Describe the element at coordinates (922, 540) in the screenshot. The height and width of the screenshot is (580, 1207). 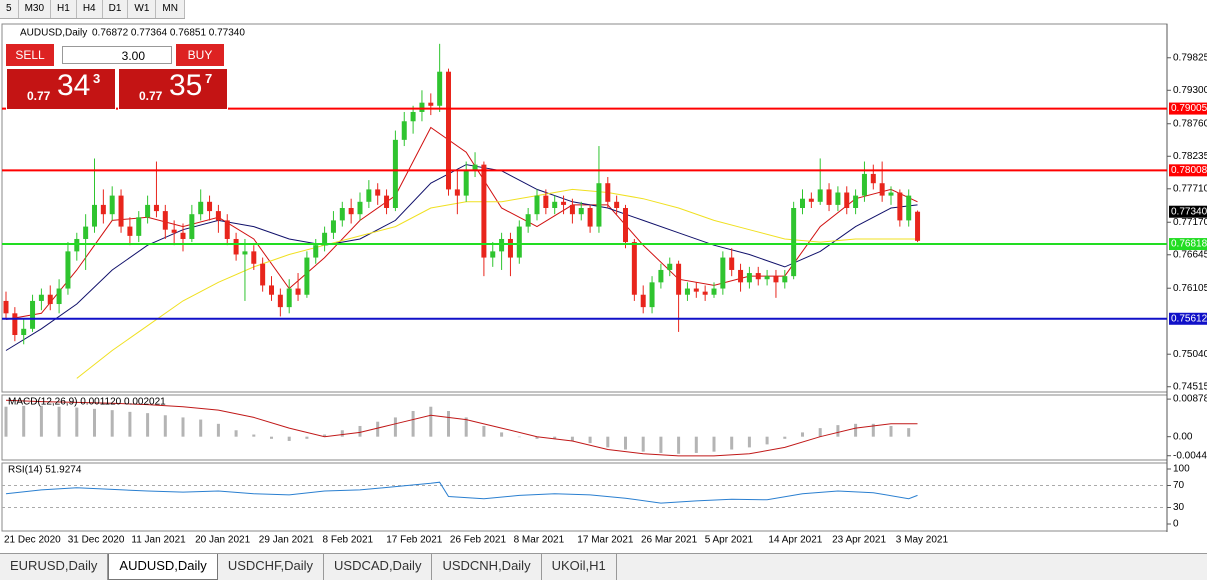
I see `x-tick-label: 3 May 2021` at that location.